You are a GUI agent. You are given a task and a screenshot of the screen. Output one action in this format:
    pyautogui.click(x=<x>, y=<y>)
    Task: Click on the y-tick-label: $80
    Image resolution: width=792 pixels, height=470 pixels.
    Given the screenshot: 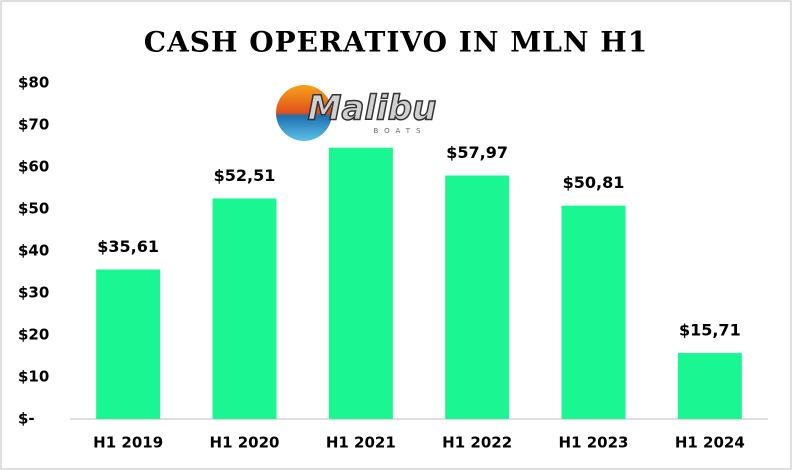 What is the action you would take?
    pyautogui.click(x=33, y=83)
    